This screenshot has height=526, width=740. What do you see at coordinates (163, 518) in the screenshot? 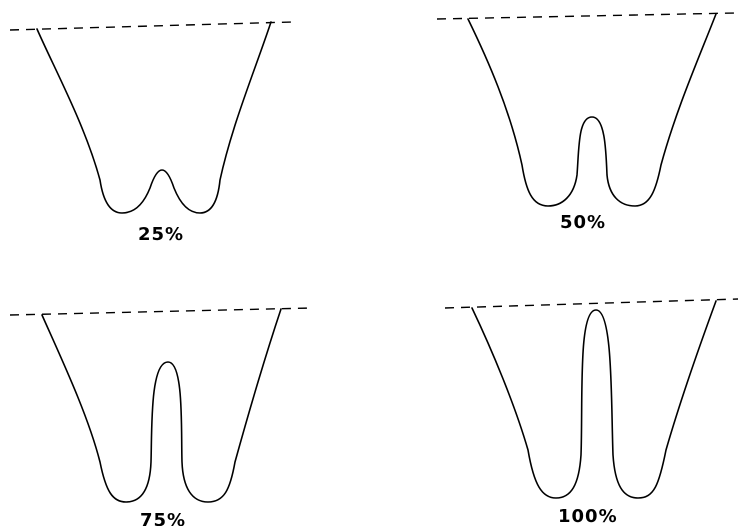
I see `percent-label: 75%` at bounding box center [163, 518].